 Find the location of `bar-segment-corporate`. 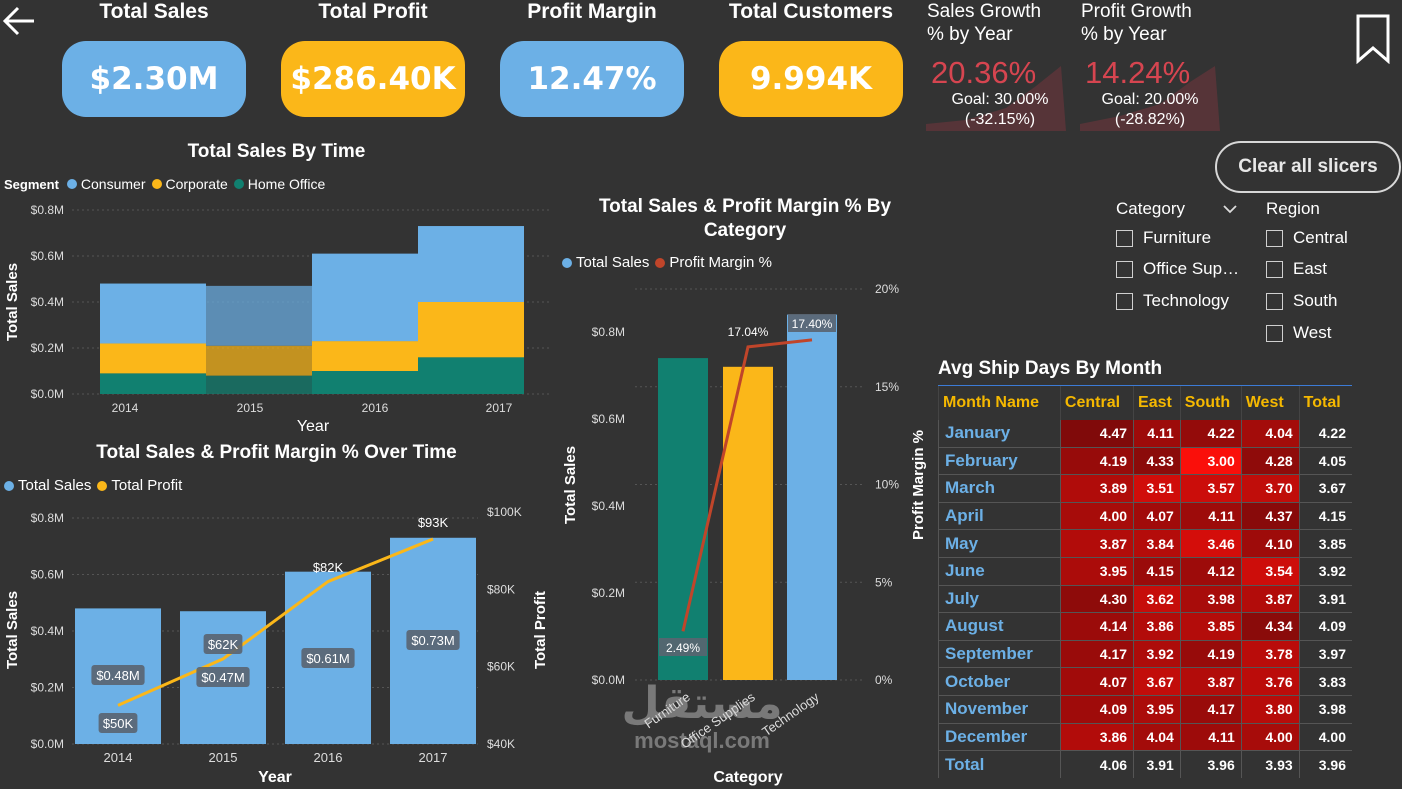

bar-segment-corporate is located at coordinates (365, 356).